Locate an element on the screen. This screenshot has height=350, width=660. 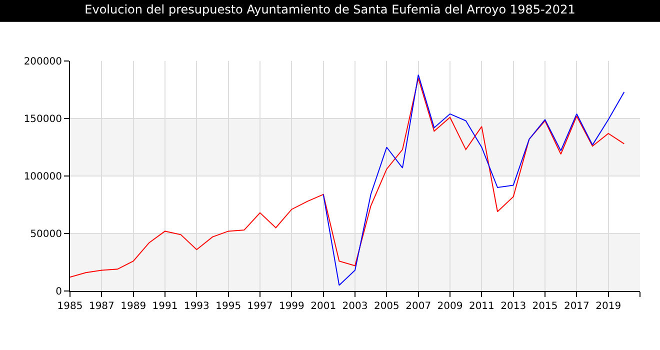
x-tick-label: 1995 is located at coordinates (229, 306).